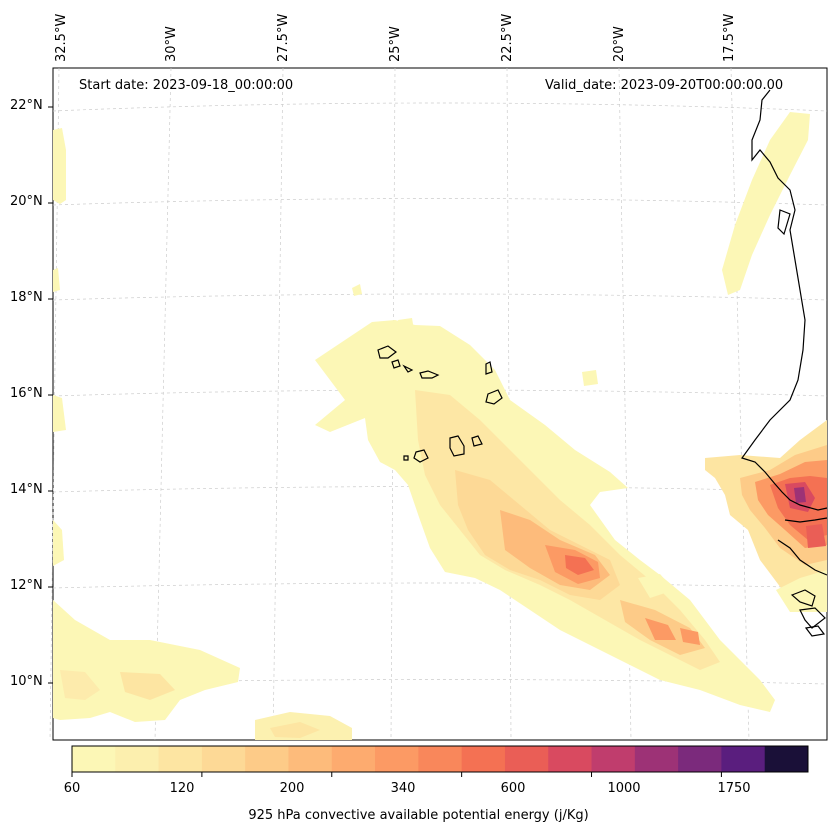 The height and width of the screenshot is (836, 837). I want to click on colorbar-frame, so click(440, 759).